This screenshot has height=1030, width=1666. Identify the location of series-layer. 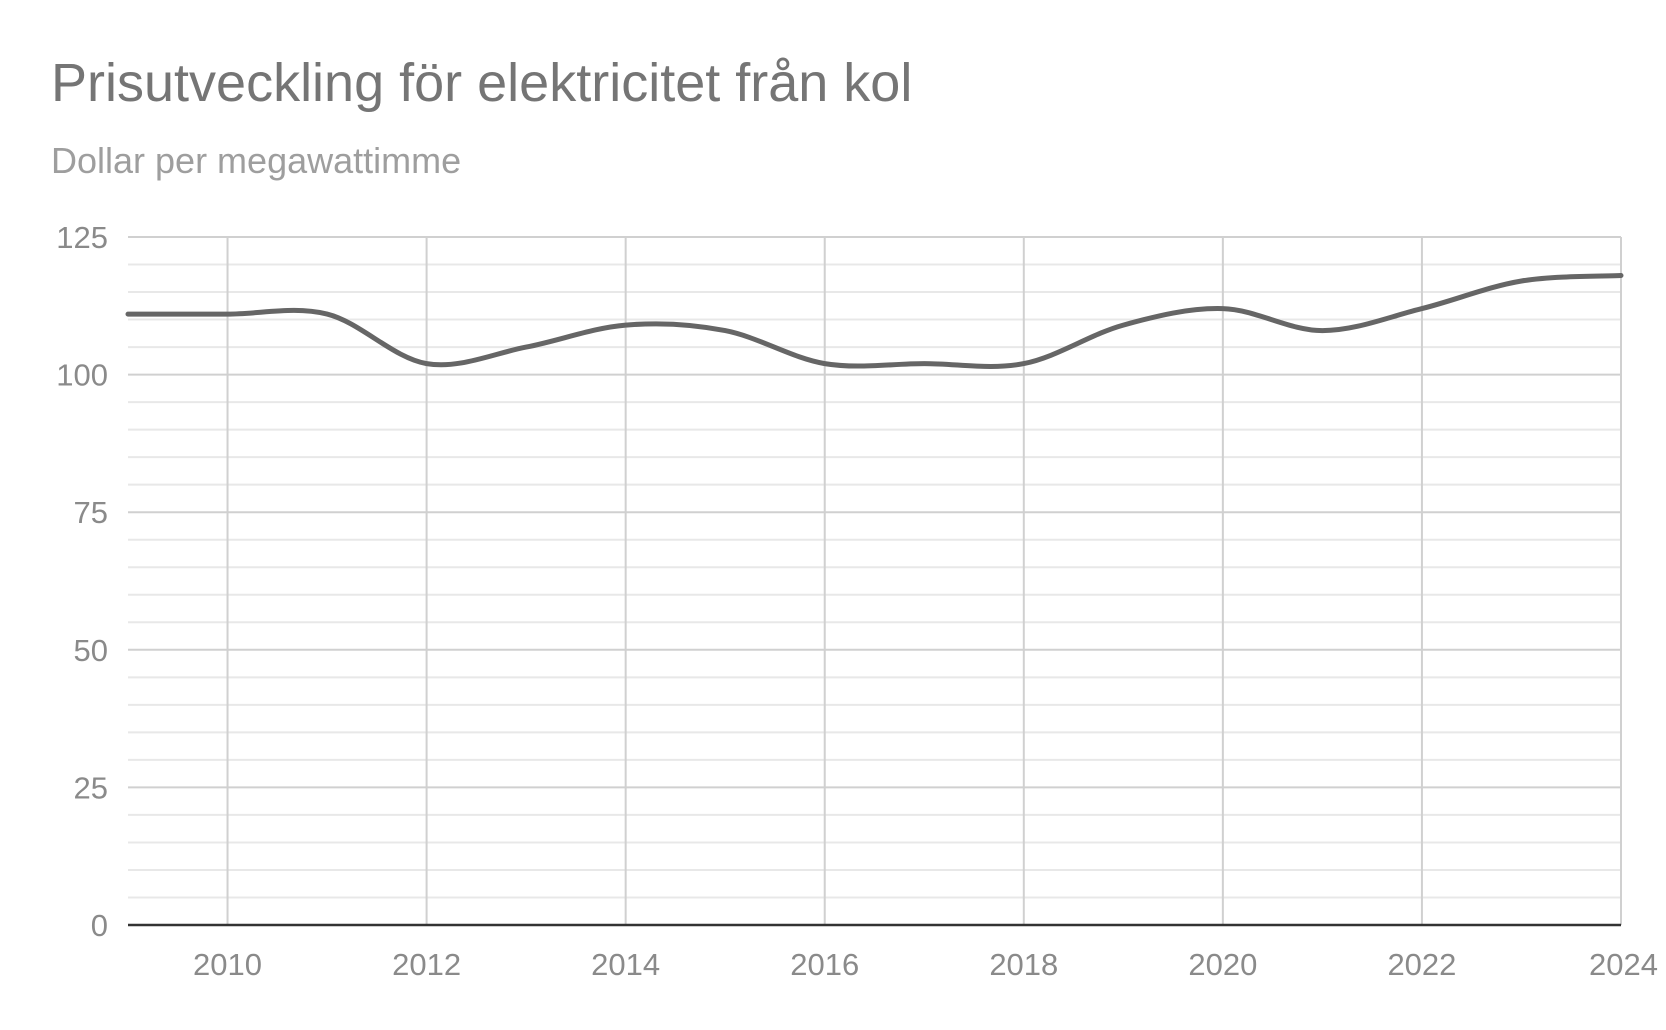
(874, 321).